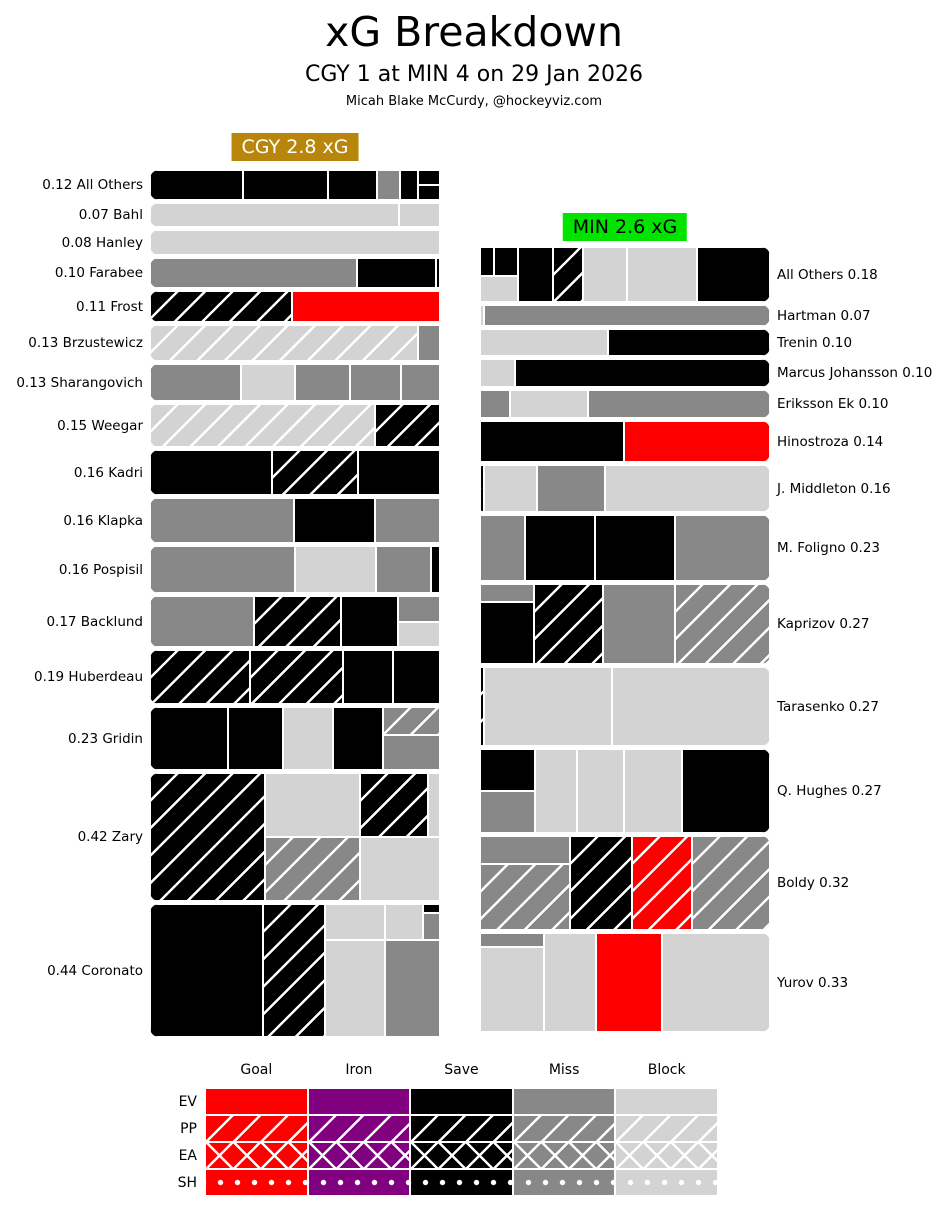 This screenshot has width=948, height=1207. What do you see at coordinates (105, 738) in the screenshot?
I see `player-label: 0.23 Gridin` at bounding box center [105, 738].